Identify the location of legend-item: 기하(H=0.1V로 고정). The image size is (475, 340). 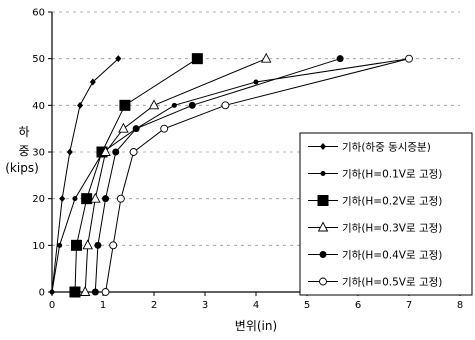
(375, 174).